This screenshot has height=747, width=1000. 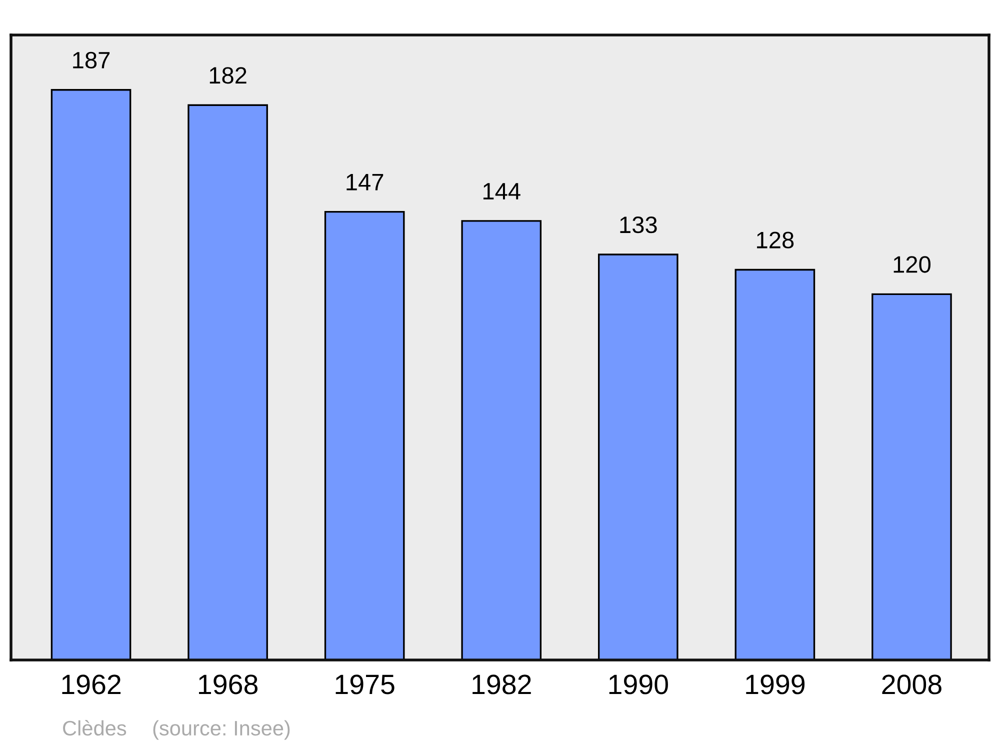 What do you see at coordinates (228, 75) in the screenshot?
I see `data-label: 182` at bounding box center [228, 75].